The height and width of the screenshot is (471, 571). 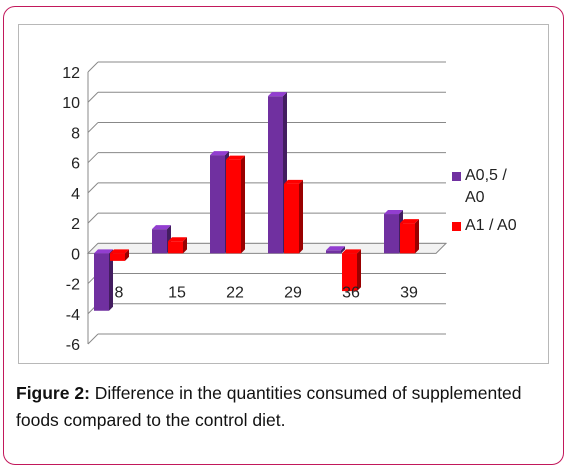 I want to click on legend-label-a1: A1 / A0, so click(x=491, y=225).